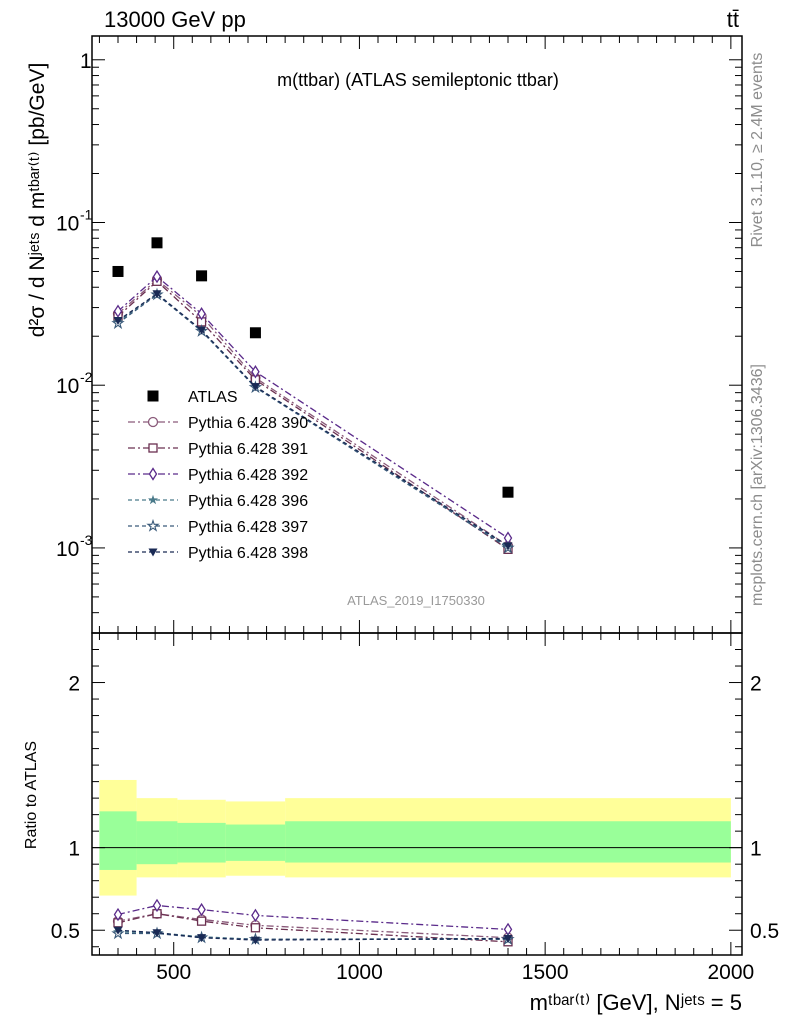  I want to click on y-tick-label-upper: 1, so click(86, 61).